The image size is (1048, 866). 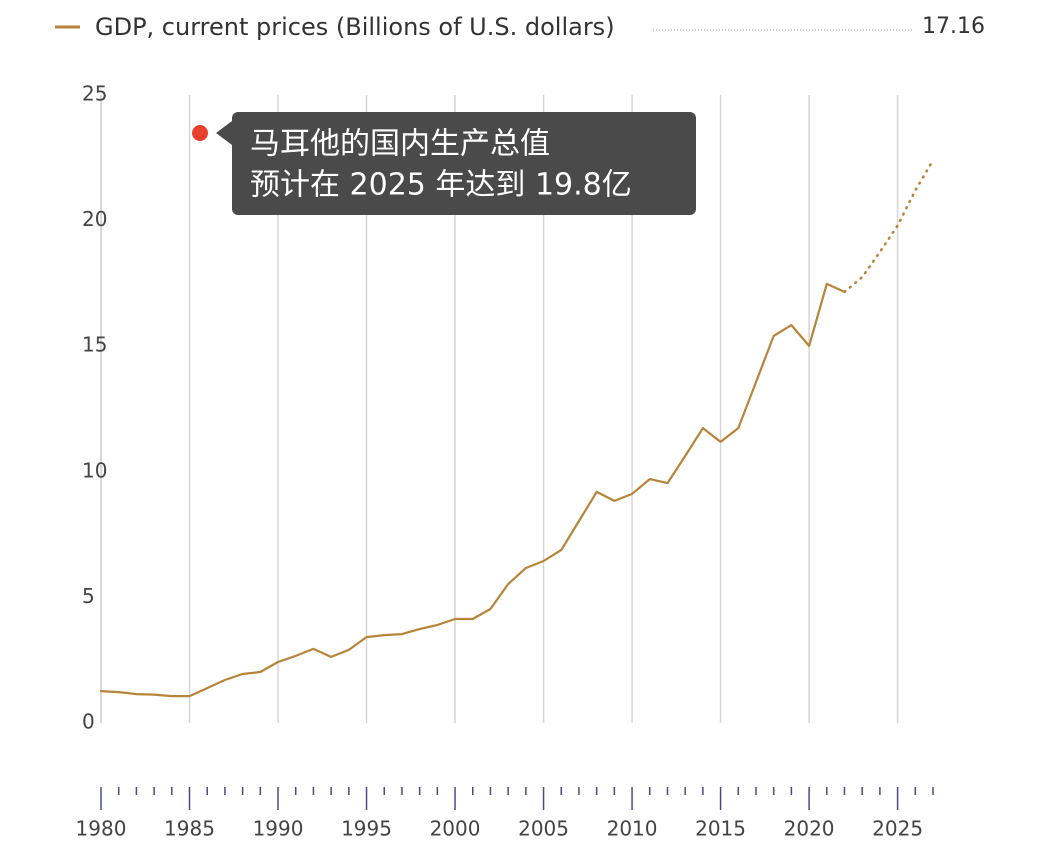 I want to click on y-tick-label: 10, so click(x=94, y=470).